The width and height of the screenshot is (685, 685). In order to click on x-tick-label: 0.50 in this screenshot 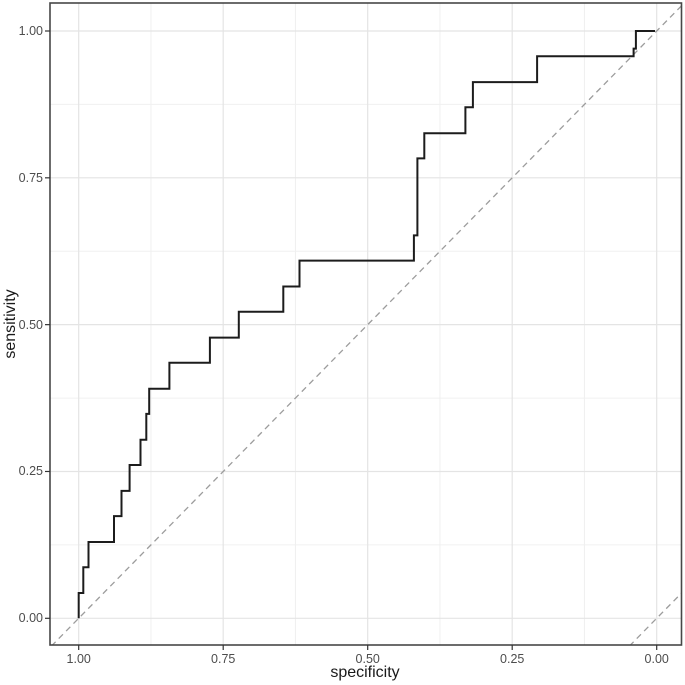, I will do `click(367, 659)`.